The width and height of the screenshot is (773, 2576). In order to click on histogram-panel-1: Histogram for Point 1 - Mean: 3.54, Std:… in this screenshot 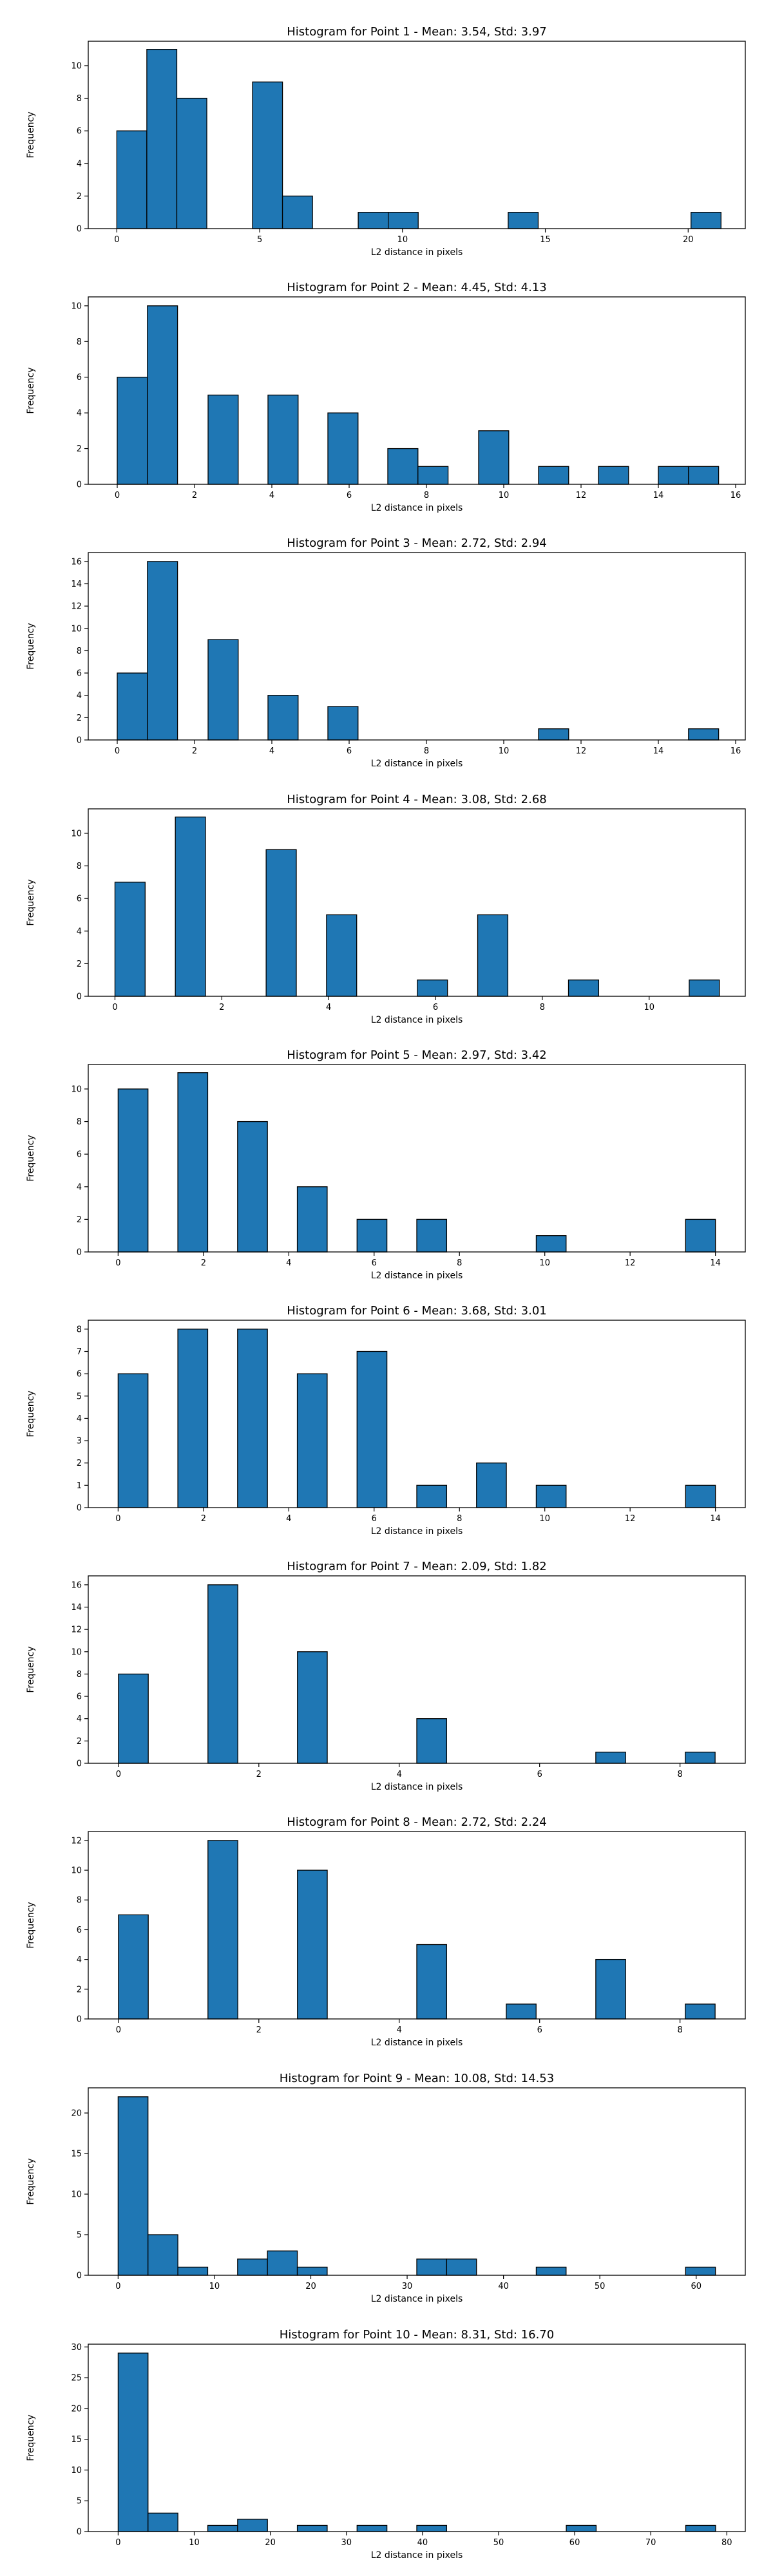, I will do `click(386, 141)`.